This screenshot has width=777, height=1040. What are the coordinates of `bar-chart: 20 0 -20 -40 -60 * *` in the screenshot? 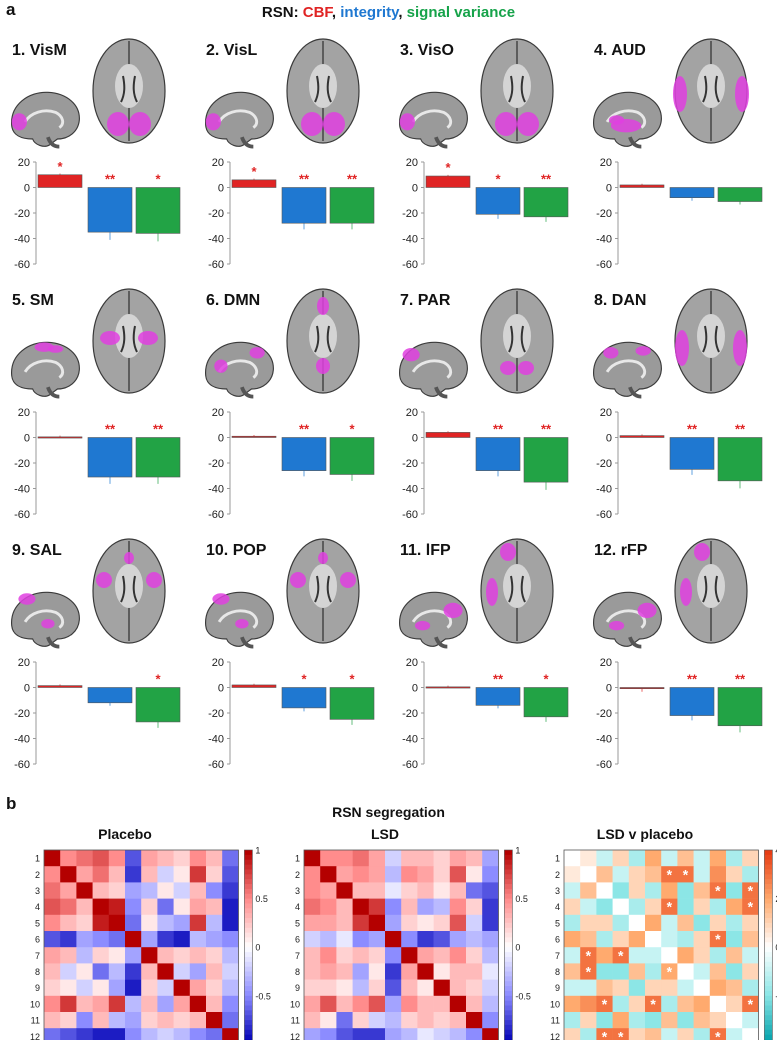 It's located at (291, 714).